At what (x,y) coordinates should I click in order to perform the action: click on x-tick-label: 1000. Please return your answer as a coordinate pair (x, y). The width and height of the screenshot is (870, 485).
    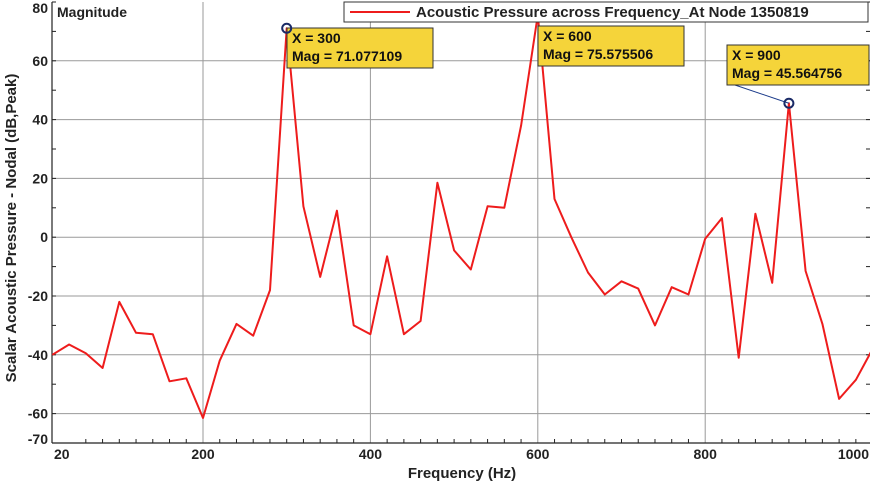
    Looking at the image, I should click on (853, 454).